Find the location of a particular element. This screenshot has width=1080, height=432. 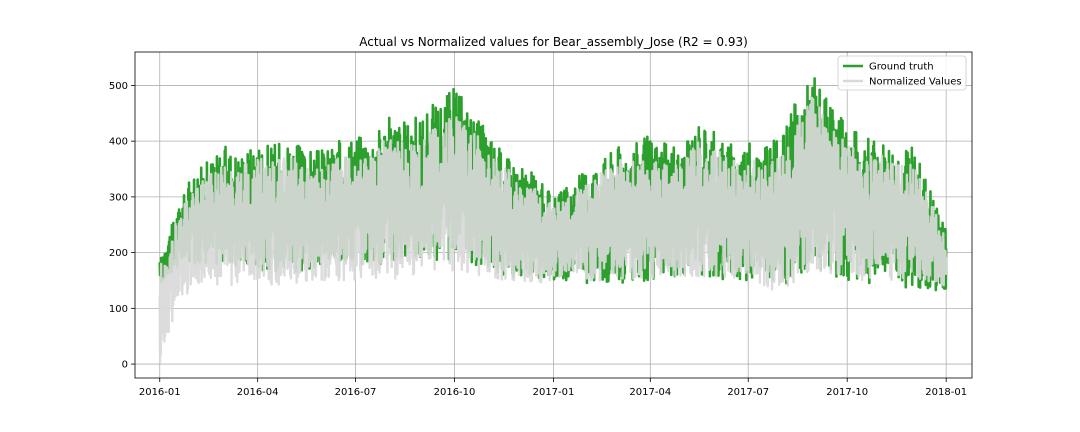

y-tick-label: 500 is located at coordinates (118, 86).